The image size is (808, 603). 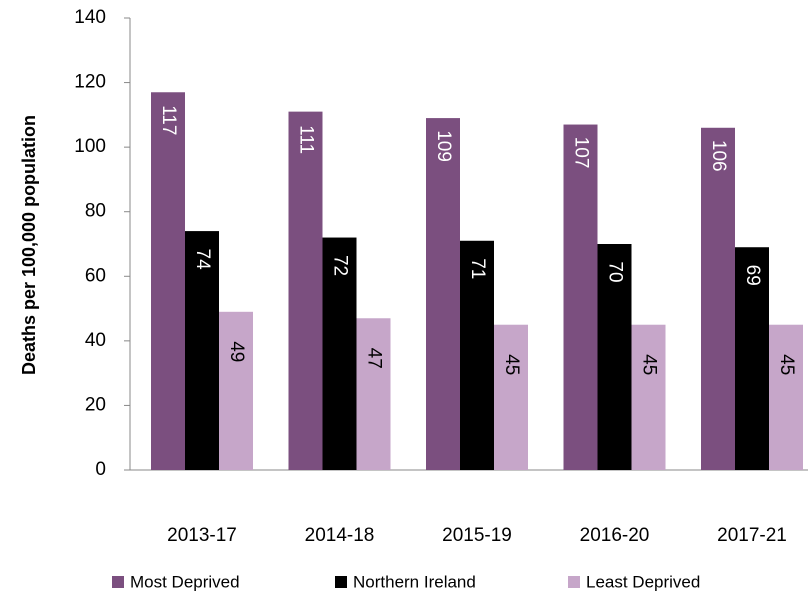 I want to click on value-label: 74, so click(x=202, y=260).